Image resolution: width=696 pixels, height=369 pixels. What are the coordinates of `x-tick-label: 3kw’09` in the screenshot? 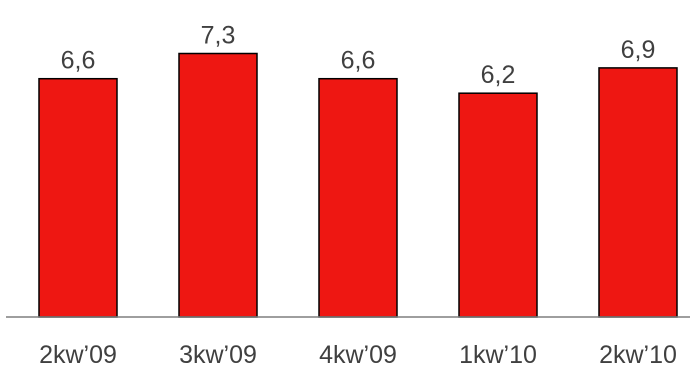 It's located at (218, 355).